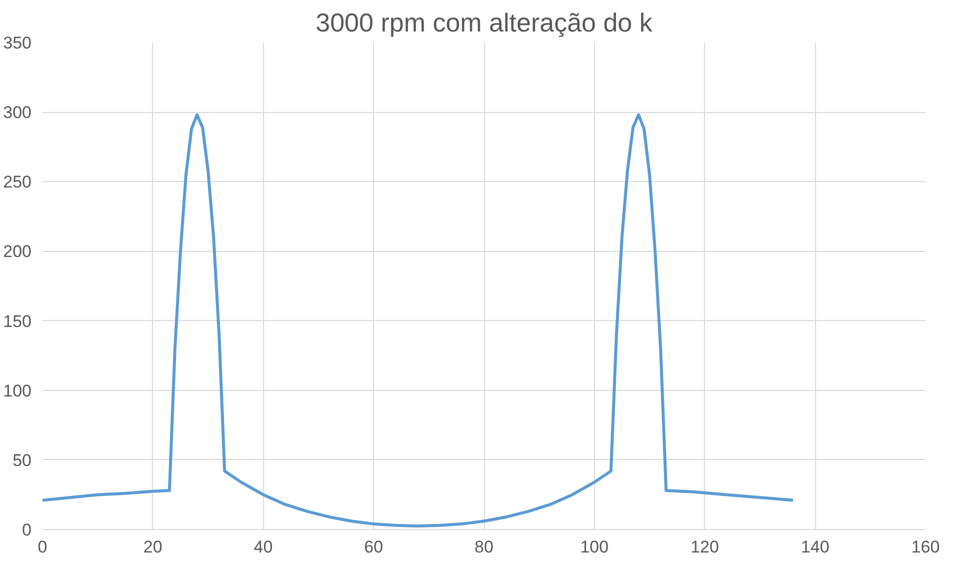 This screenshot has height=563, width=961. Describe the element at coordinates (27, 530) in the screenshot. I see `y-tick-label: 0` at that location.